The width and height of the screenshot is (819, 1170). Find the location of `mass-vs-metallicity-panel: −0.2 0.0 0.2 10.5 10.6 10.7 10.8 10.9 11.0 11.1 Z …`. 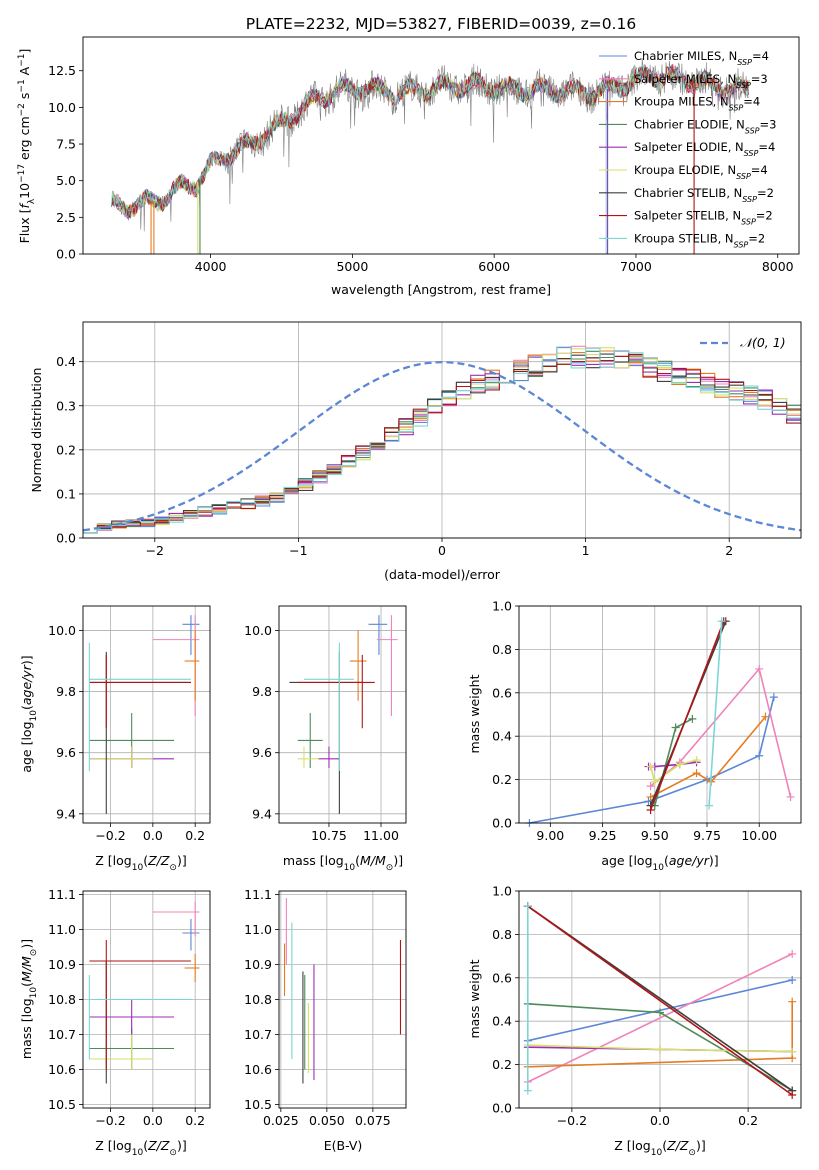

mass-vs-metallicity-panel: −0.2 0.0 0.2 10.5 10.6 10.7 10.8 10.9 11.0 11.1 Z … is located at coordinates (115, 1022).